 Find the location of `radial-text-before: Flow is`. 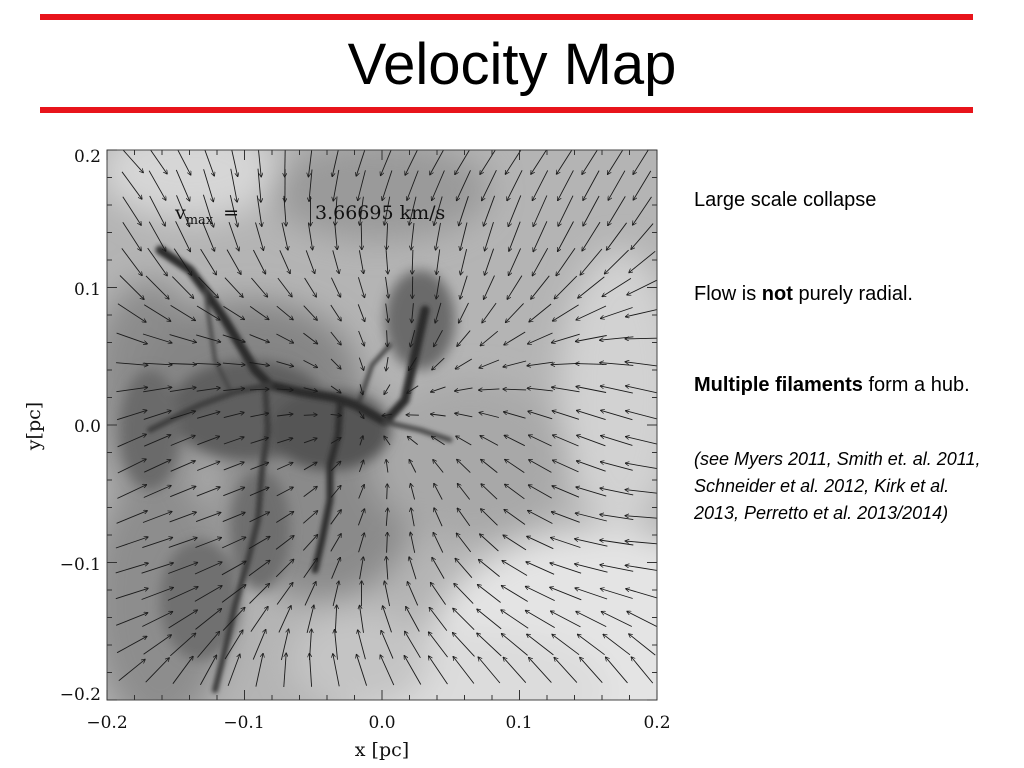

radial-text-before: Flow is is located at coordinates (728, 294).